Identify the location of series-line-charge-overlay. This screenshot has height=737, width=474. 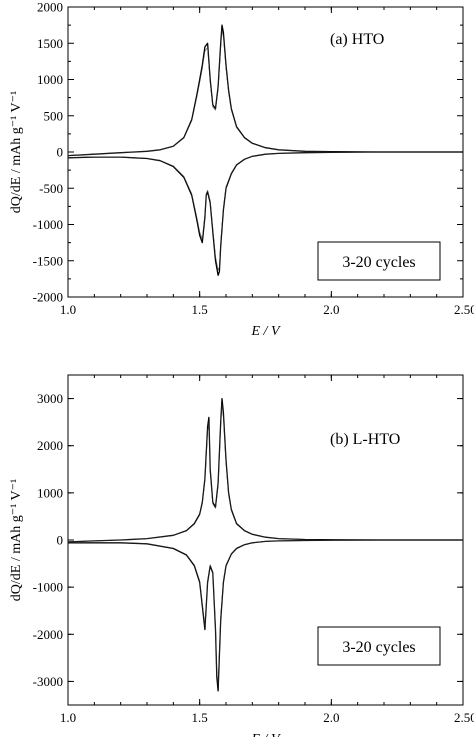
(265, 92).